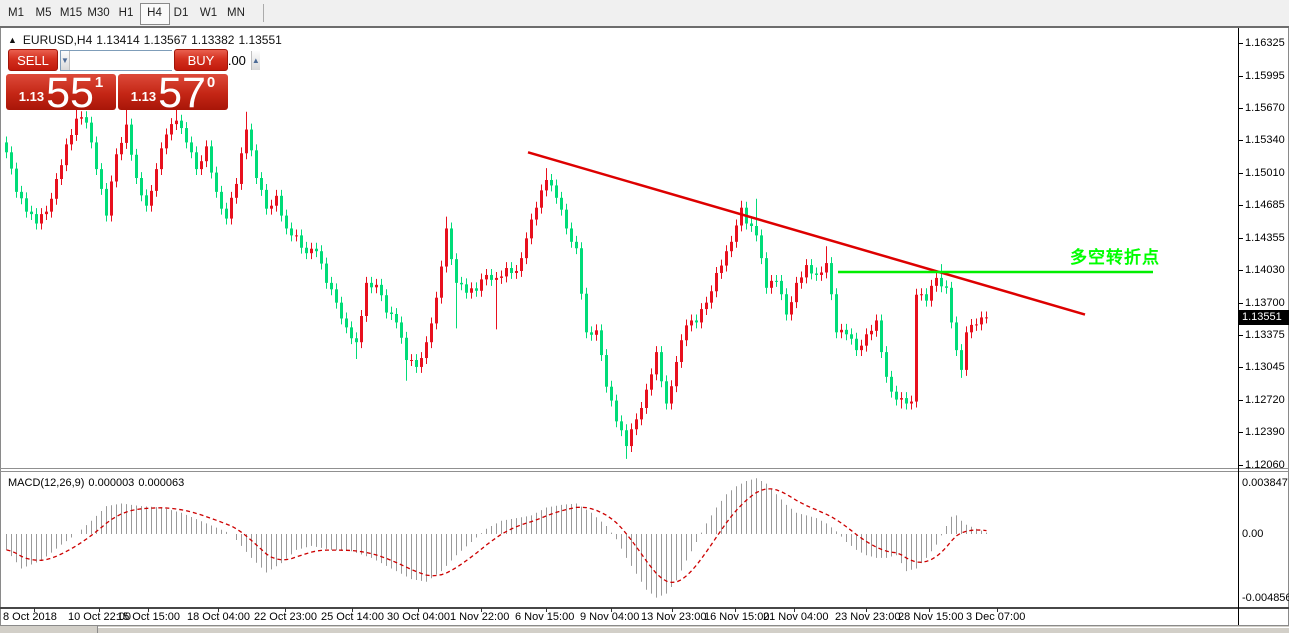  I want to click on bar-close-value: 1.13551, so click(260, 40).